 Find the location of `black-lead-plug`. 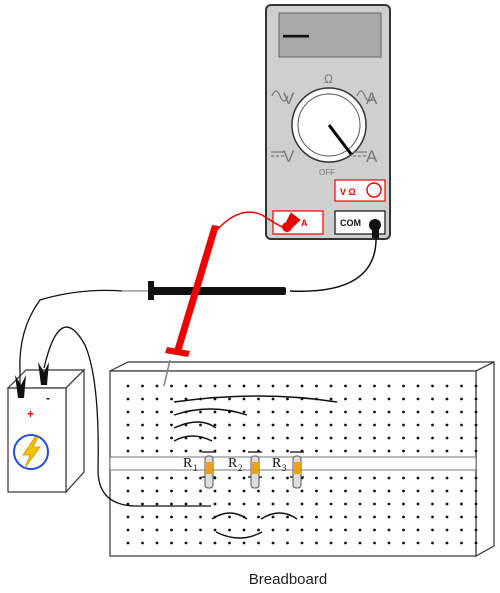

black-lead-plug is located at coordinates (375, 228).